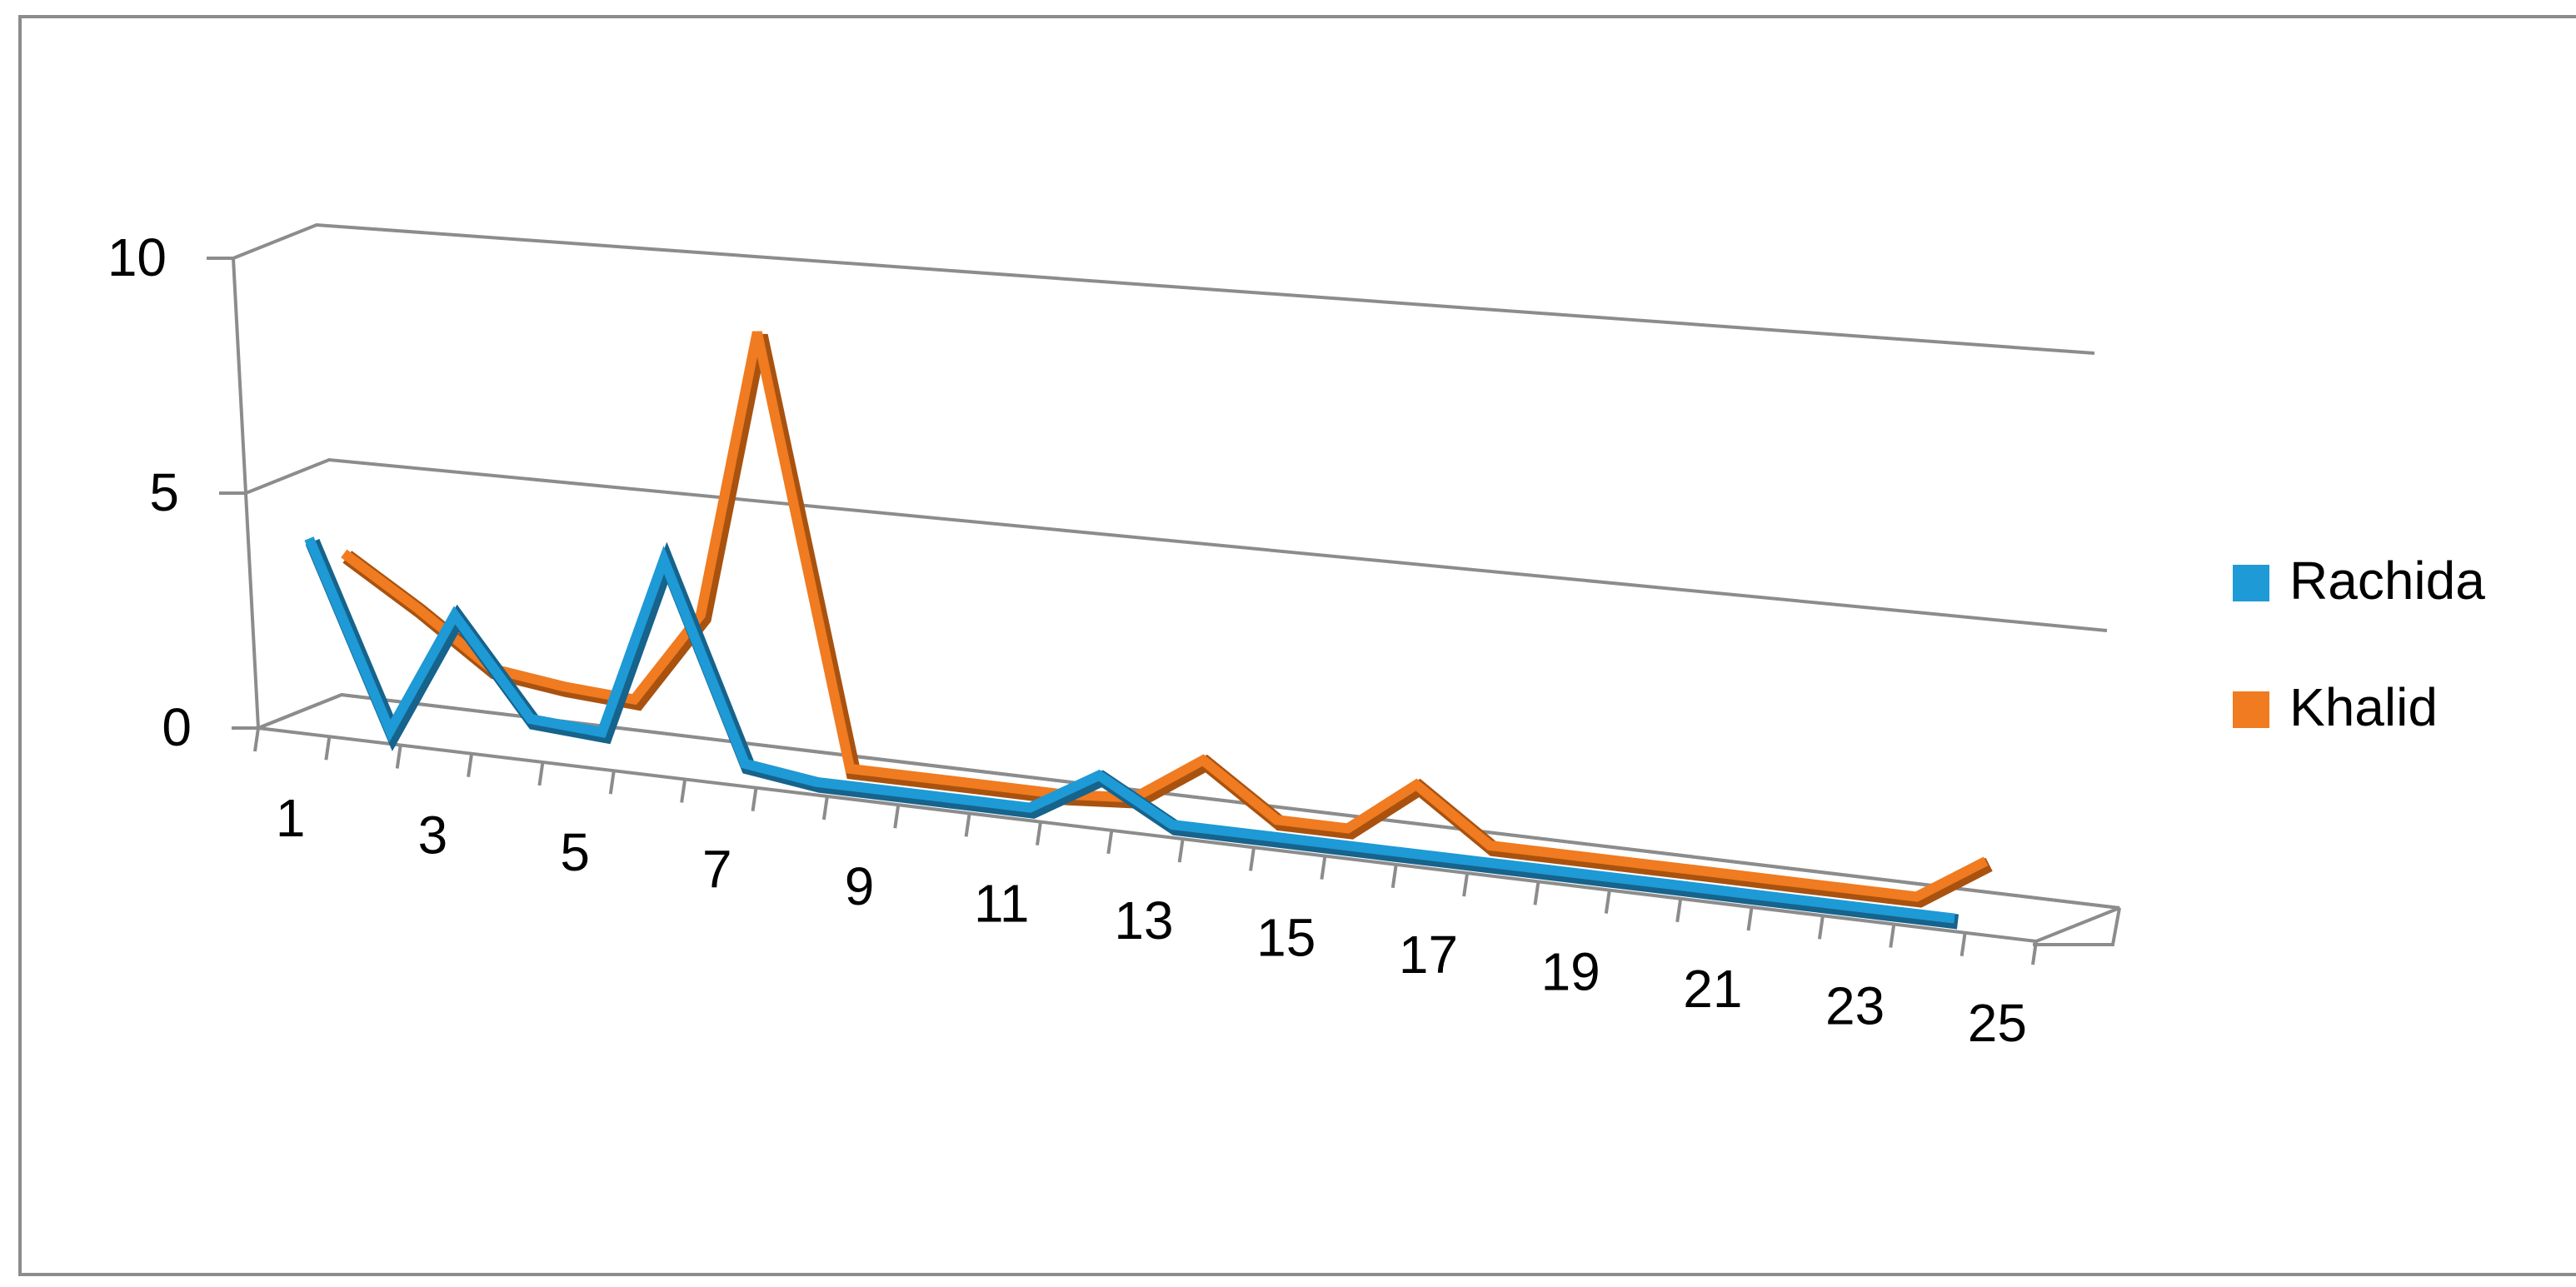 The image size is (2576, 1287). Describe the element at coordinates (1428, 955) in the screenshot. I see `x-tick-label: 17` at that location.